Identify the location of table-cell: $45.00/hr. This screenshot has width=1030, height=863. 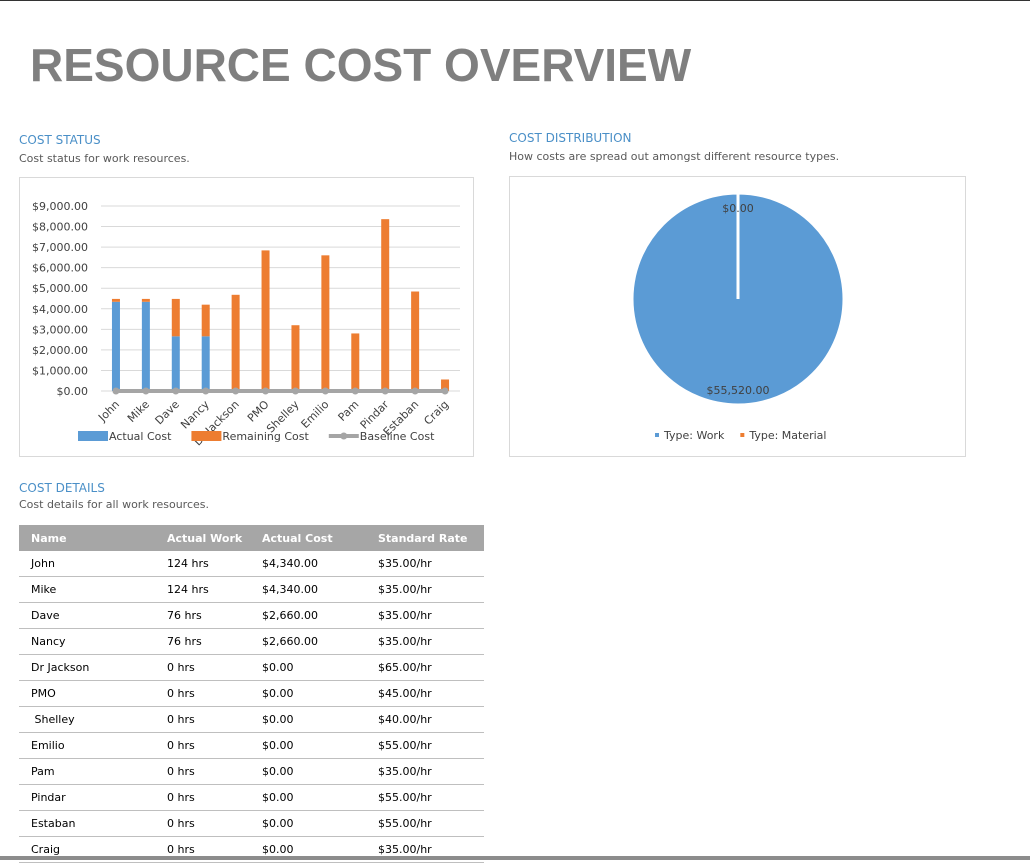
(431, 694).